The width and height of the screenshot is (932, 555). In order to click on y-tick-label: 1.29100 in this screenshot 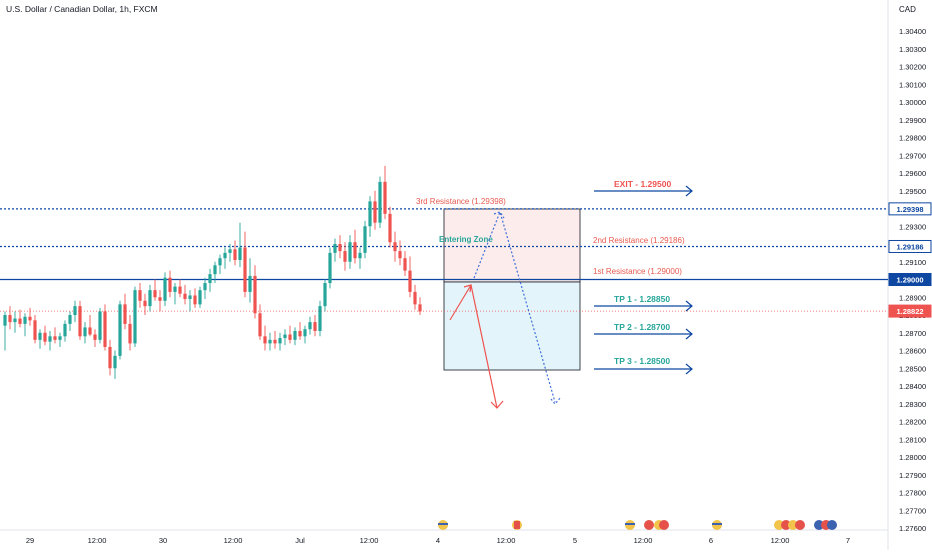, I will do `click(912, 262)`.